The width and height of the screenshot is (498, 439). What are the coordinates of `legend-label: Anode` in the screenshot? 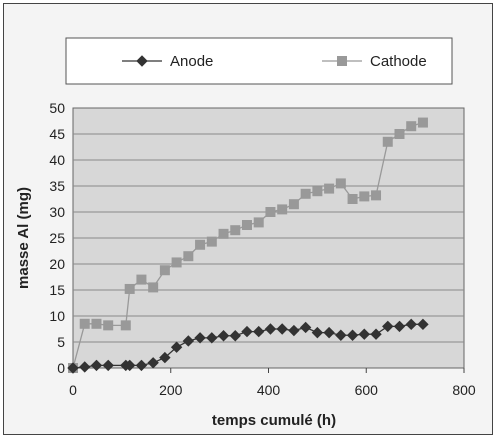 It's located at (191, 61).